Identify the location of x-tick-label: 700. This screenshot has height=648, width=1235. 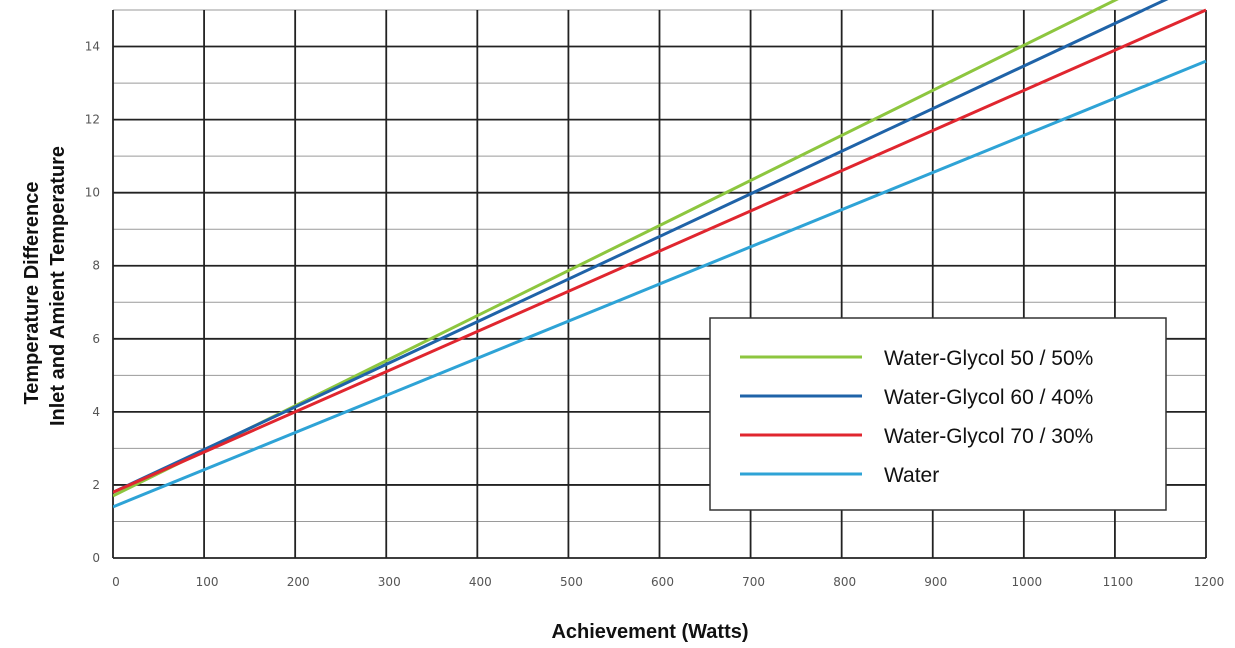
(753, 582).